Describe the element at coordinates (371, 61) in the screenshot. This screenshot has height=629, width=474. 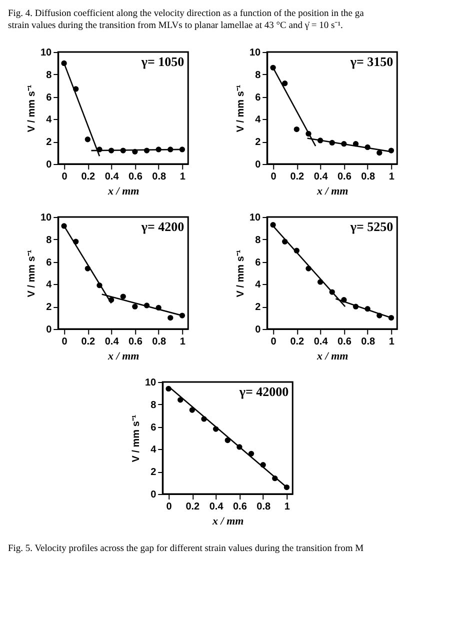
I see `annotation: γ= 3150` at that location.